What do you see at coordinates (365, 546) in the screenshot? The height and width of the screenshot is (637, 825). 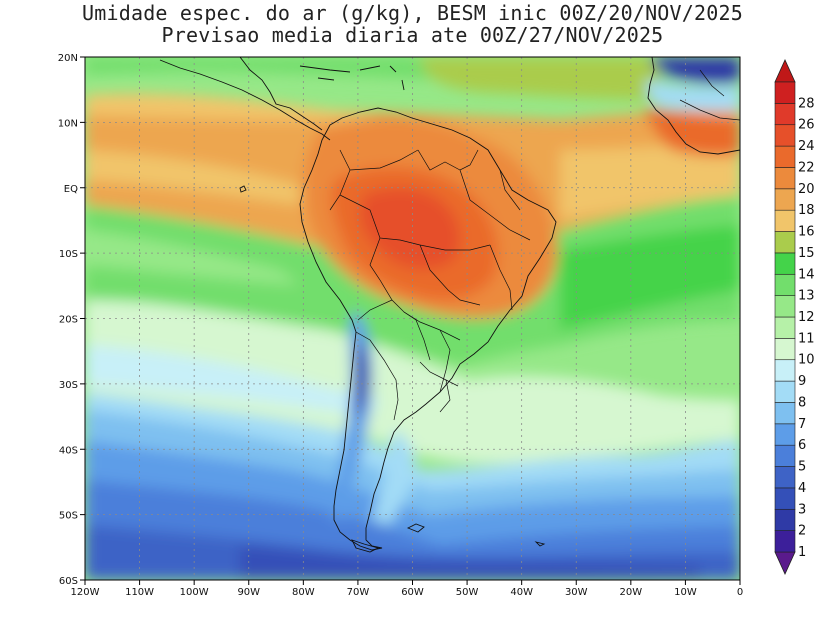 I see `tierra-del-fuego` at bounding box center [365, 546].